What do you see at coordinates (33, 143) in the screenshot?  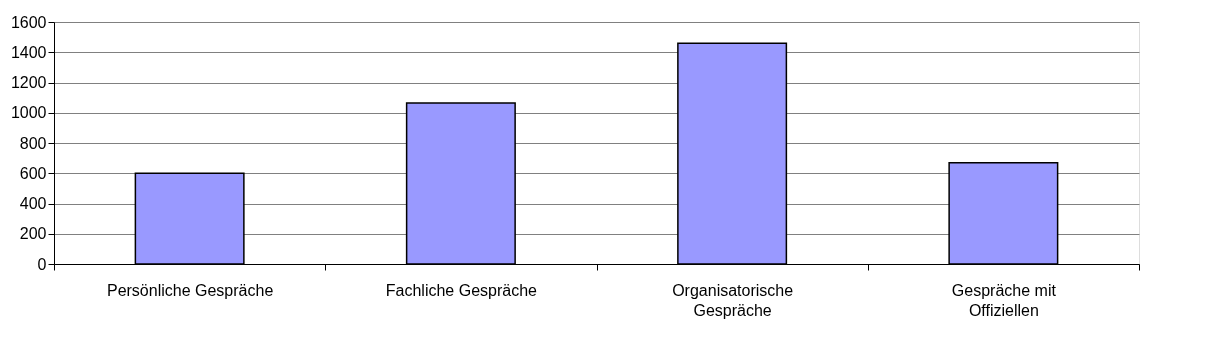 I see `y-tick-label: 800` at bounding box center [33, 143].